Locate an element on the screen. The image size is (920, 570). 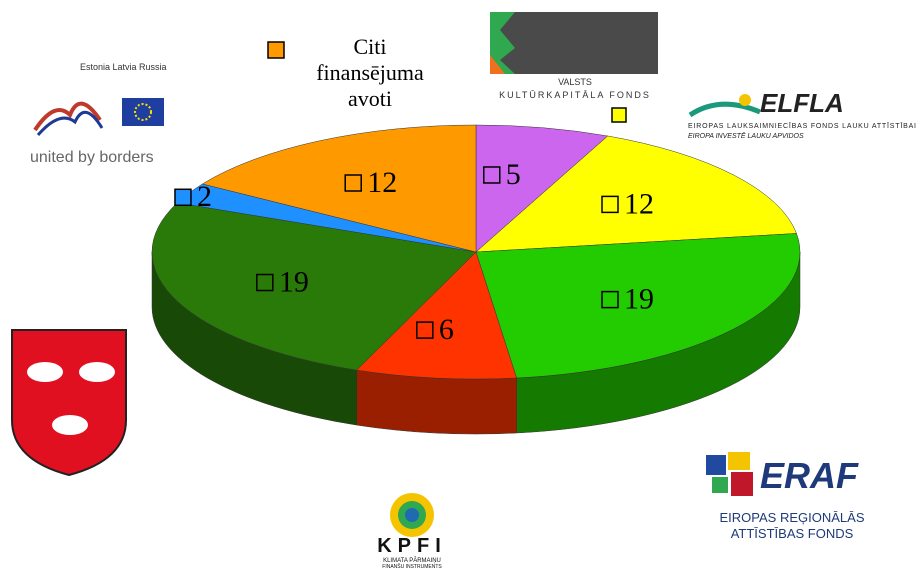
legend-swatch is located at coordinates (276, 50).